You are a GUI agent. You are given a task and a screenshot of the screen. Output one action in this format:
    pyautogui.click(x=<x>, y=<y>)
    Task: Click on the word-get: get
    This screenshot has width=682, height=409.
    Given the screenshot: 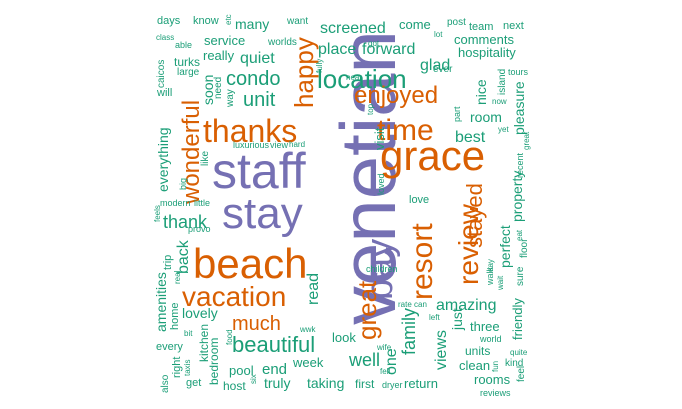 What is the action you would take?
    pyautogui.click(x=193, y=383)
    